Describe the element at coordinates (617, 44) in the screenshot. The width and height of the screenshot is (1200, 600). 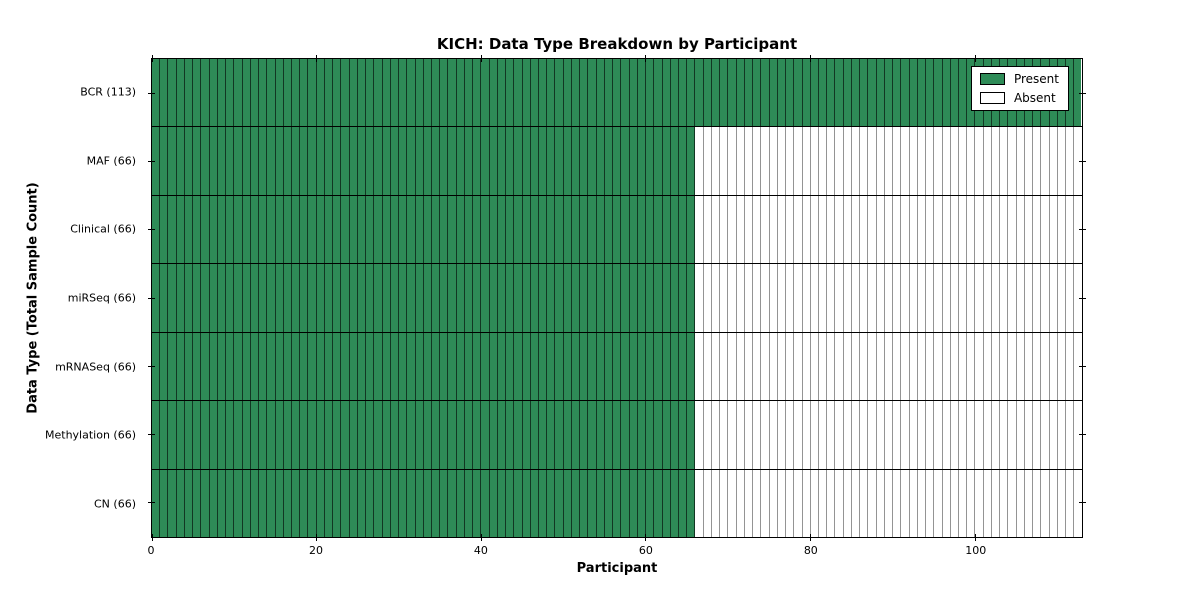
I see `chart-title: KICH: Data Type Breakdown by Participant` at that location.